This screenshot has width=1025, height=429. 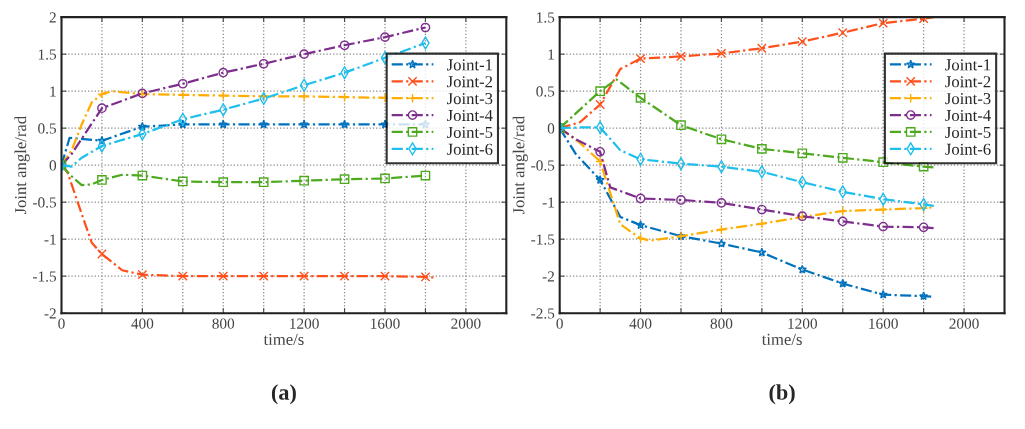 I want to click on y-tick-label: -2.5, so click(x=543, y=313).